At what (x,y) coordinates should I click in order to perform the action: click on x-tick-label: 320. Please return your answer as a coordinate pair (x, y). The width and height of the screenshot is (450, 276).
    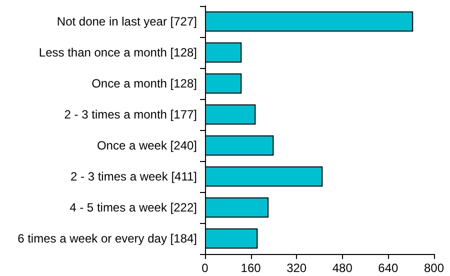
    Looking at the image, I should click on (296, 268).